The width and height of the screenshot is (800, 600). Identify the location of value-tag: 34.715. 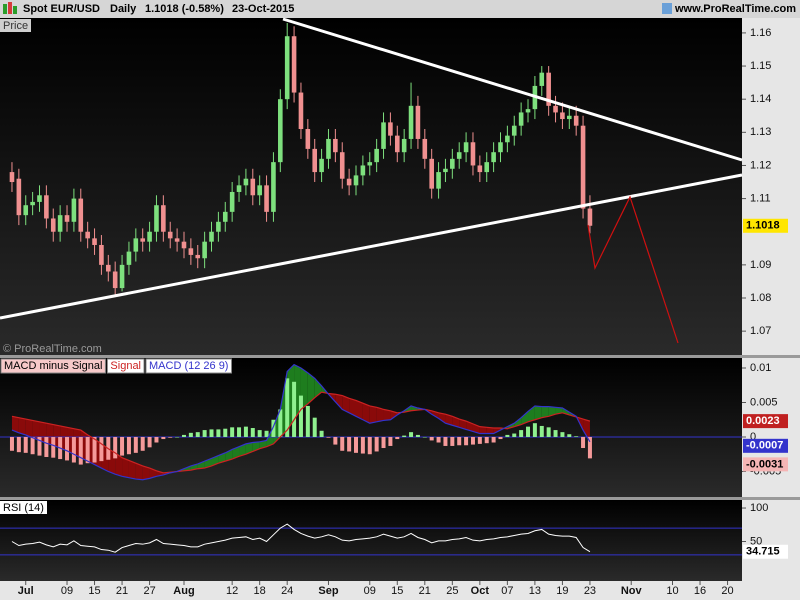
(763, 552).